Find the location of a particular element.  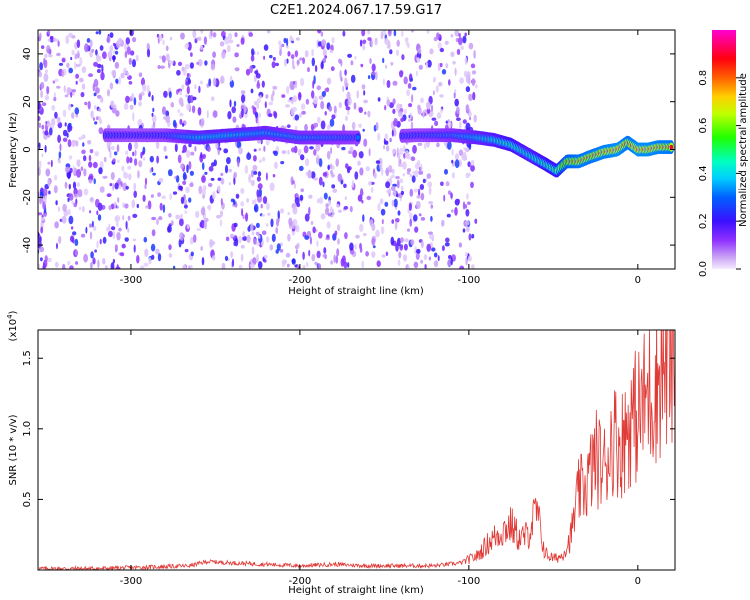

spectrogram-ridge is located at coordinates (388, 151).